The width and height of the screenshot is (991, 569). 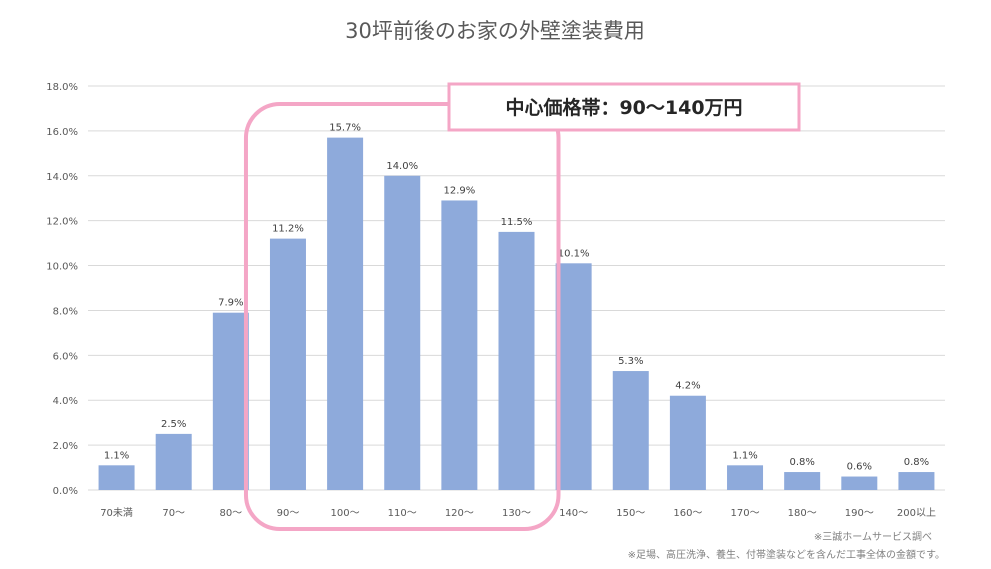 What do you see at coordinates (859, 467) in the screenshot?
I see `data-label: 0.6%` at bounding box center [859, 467].